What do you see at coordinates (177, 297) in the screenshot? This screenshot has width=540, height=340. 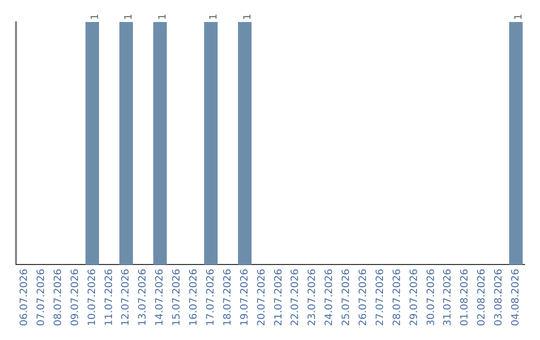 I see `x-tick-label: 15.07.2026` at bounding box center [177, 297].